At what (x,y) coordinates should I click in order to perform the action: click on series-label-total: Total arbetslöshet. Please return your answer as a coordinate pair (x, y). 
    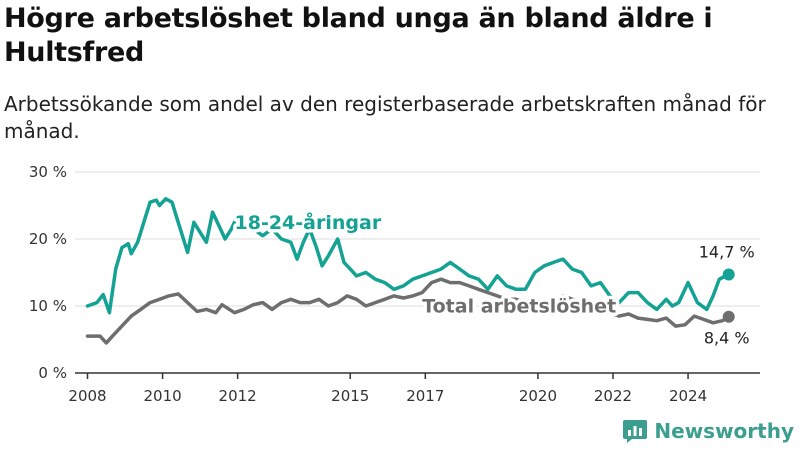
    Looking at the image, I should click on (519, 307).